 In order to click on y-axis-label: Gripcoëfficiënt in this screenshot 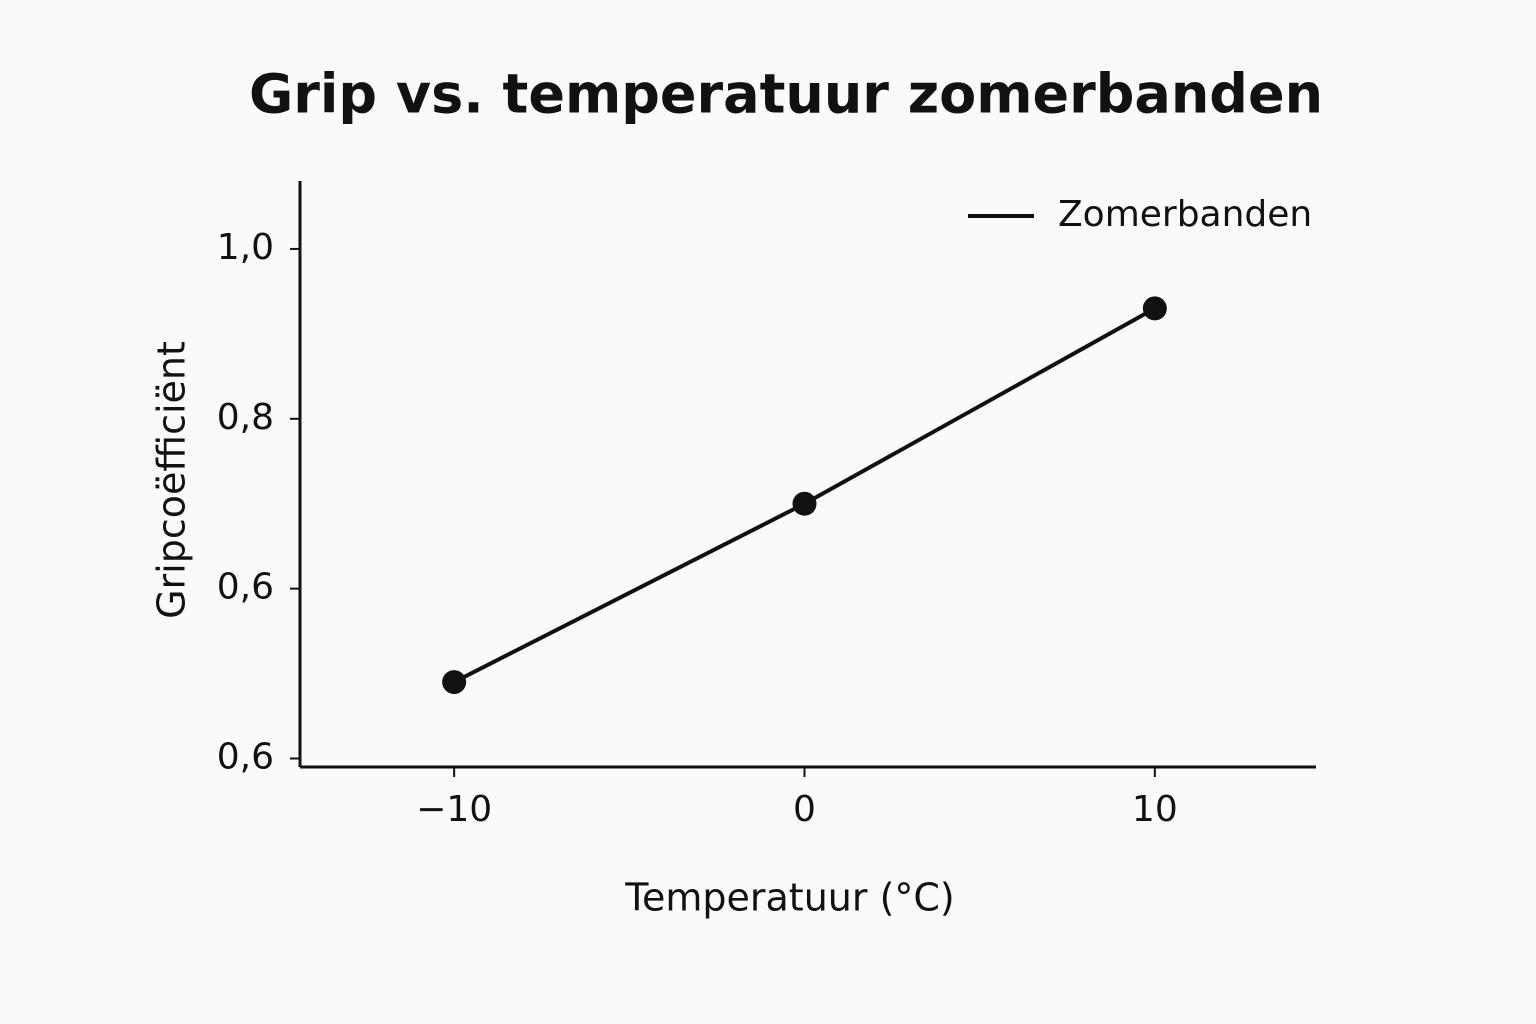, I will do `click(172, 480)`.